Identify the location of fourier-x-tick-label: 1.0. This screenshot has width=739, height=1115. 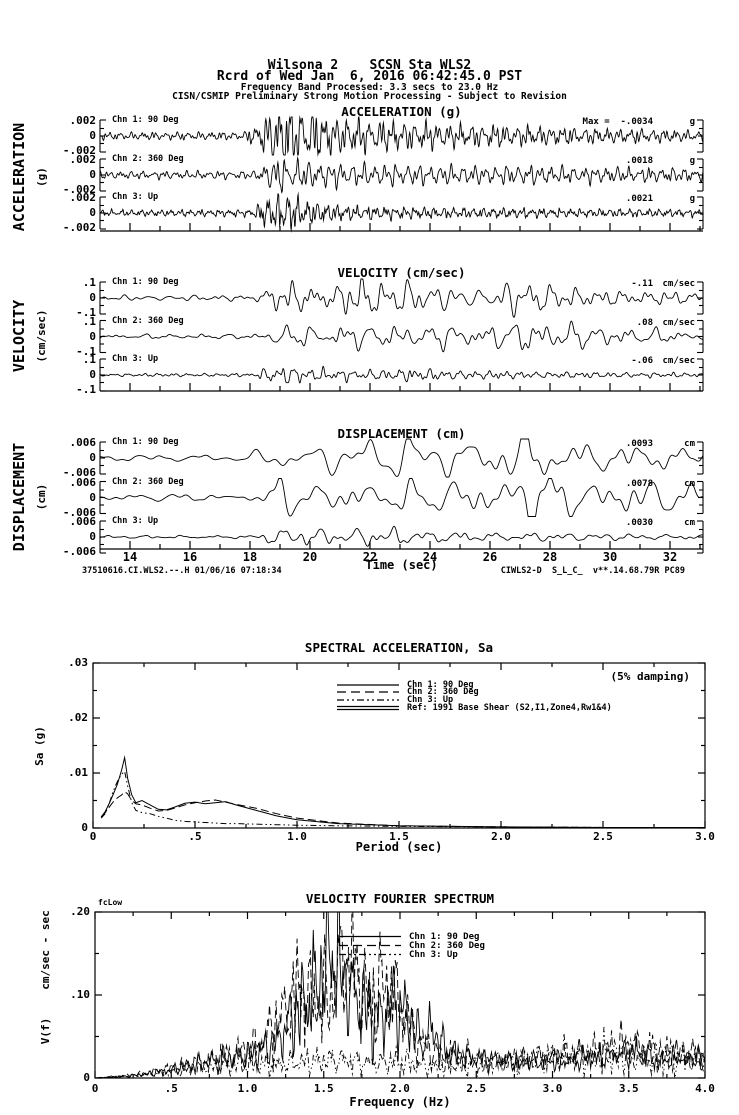
(247, 1088).